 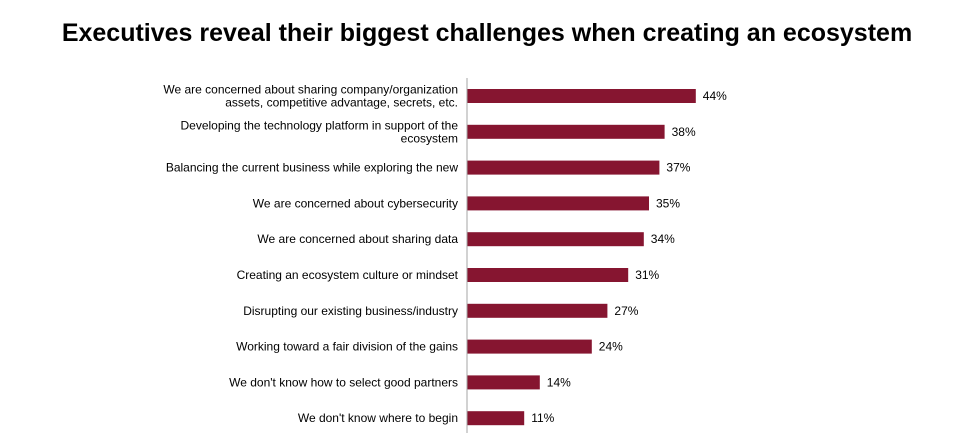 What do you see at coordinates (715, 96) in the screenshot?
I see `value-label-1: 44%` at bounding box center [715, 96].